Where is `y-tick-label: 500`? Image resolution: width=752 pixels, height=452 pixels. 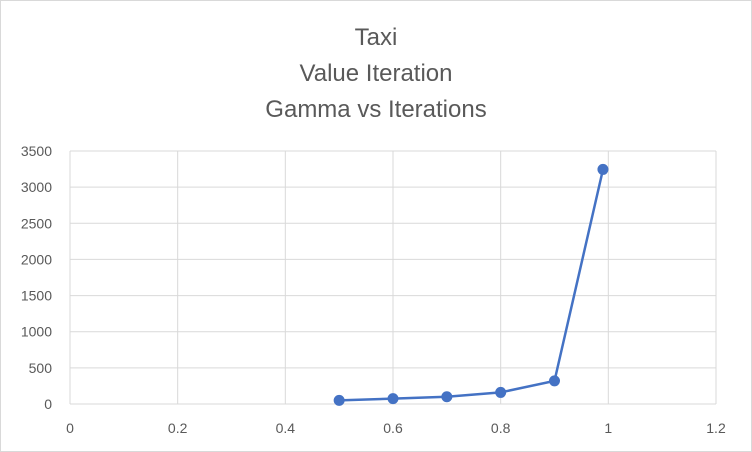
y-tick-label: 500 is located at coordinates (41, 368).